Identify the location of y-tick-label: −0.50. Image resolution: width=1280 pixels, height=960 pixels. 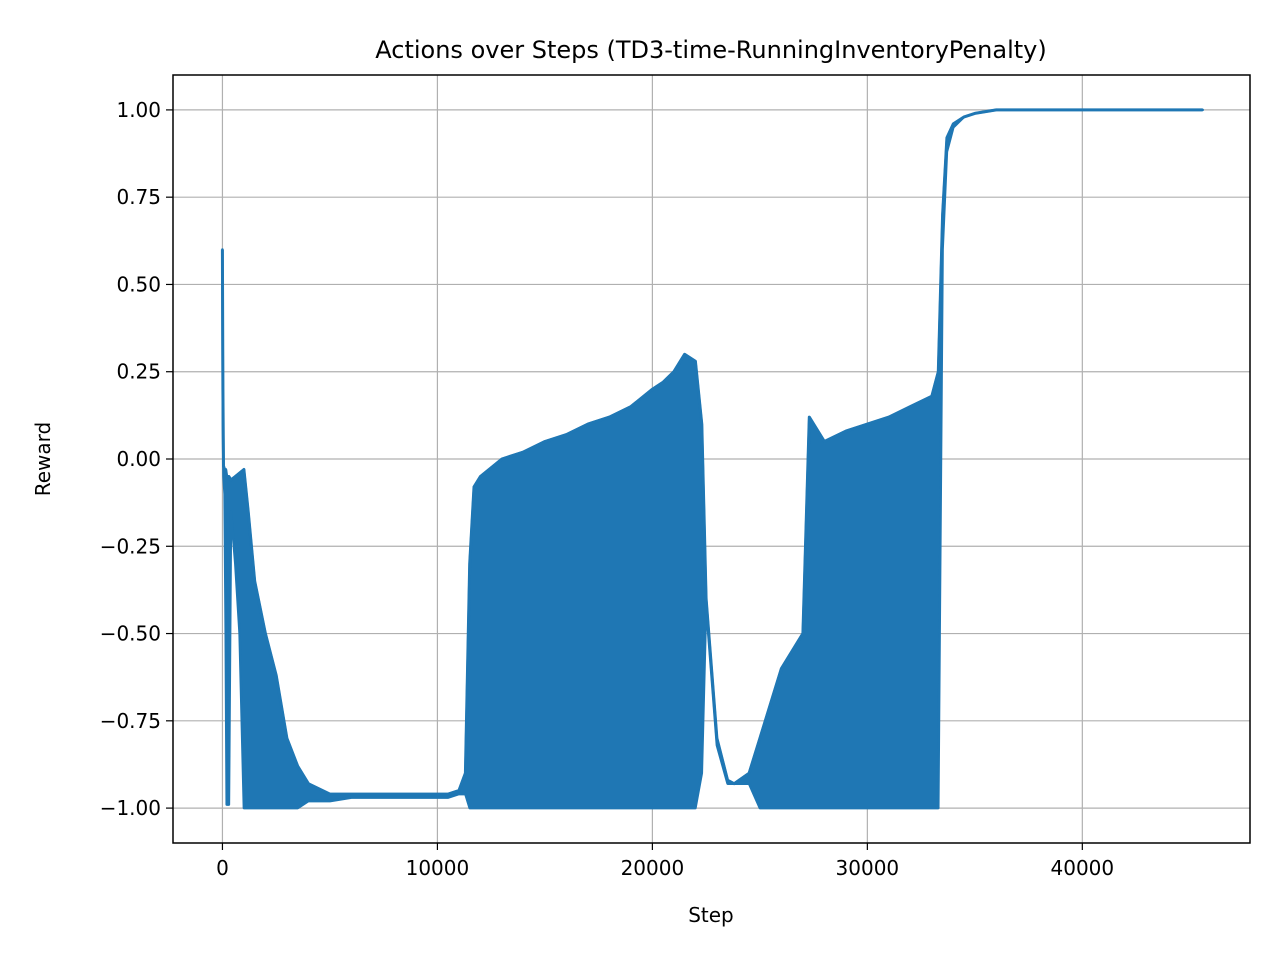
(130, 634).